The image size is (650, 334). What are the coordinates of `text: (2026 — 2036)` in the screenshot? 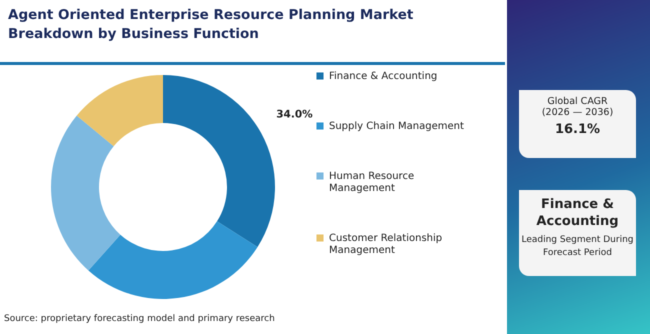 It's located at (577, 112).